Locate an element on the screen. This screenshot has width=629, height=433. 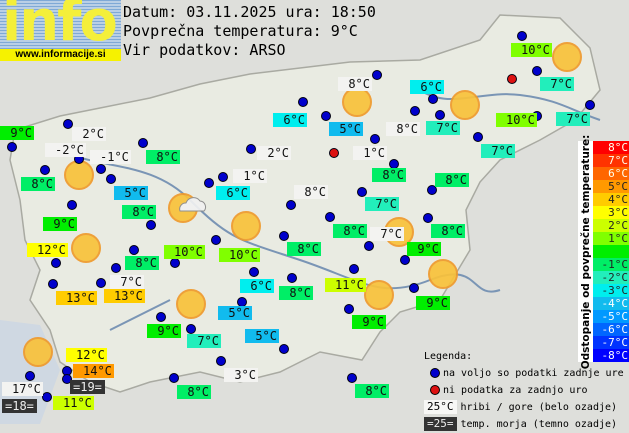
red-dot-icon is located at coordinates (435, 390).